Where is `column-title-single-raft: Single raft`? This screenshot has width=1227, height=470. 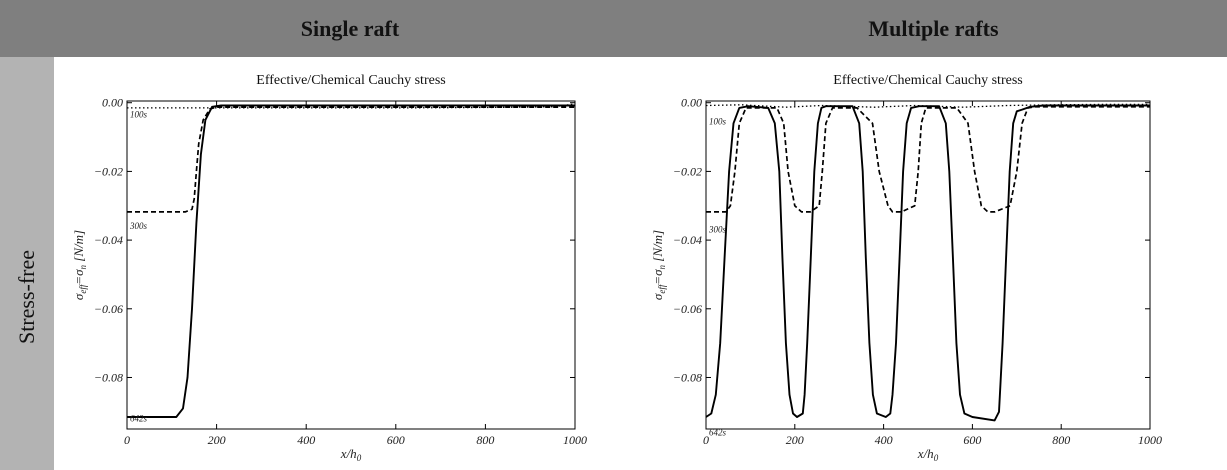 column-title-single-raft: Single raft is located at coordinates (350, 28).